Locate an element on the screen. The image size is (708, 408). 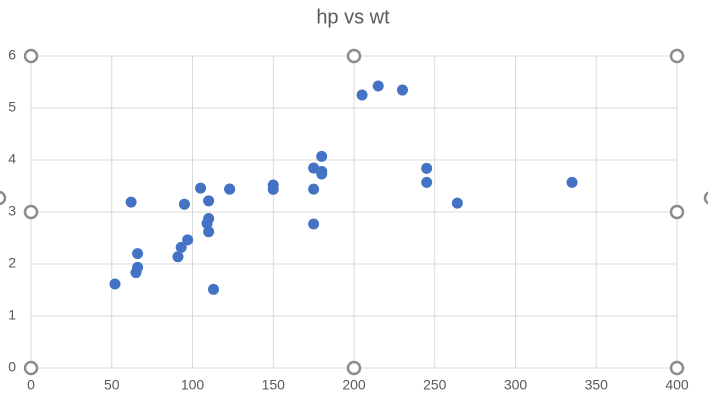
x-tick-label: 150 is located at coordinates (274, 385).